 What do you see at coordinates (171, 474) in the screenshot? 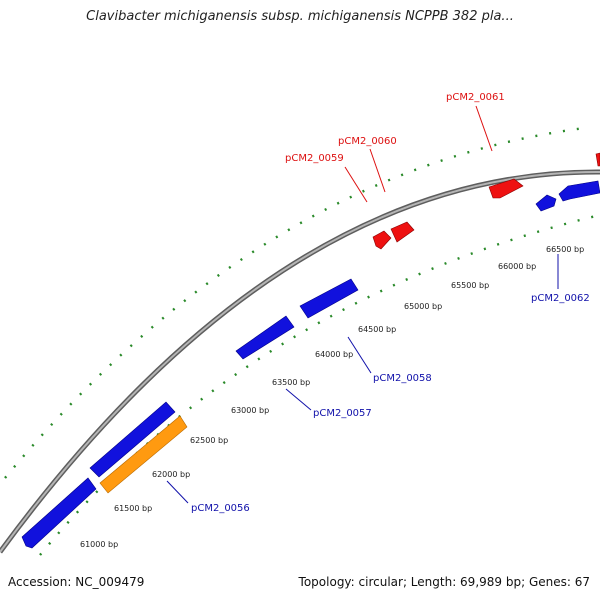
I see `tick-label: 62000 bp` at bounding box center [171, 474].